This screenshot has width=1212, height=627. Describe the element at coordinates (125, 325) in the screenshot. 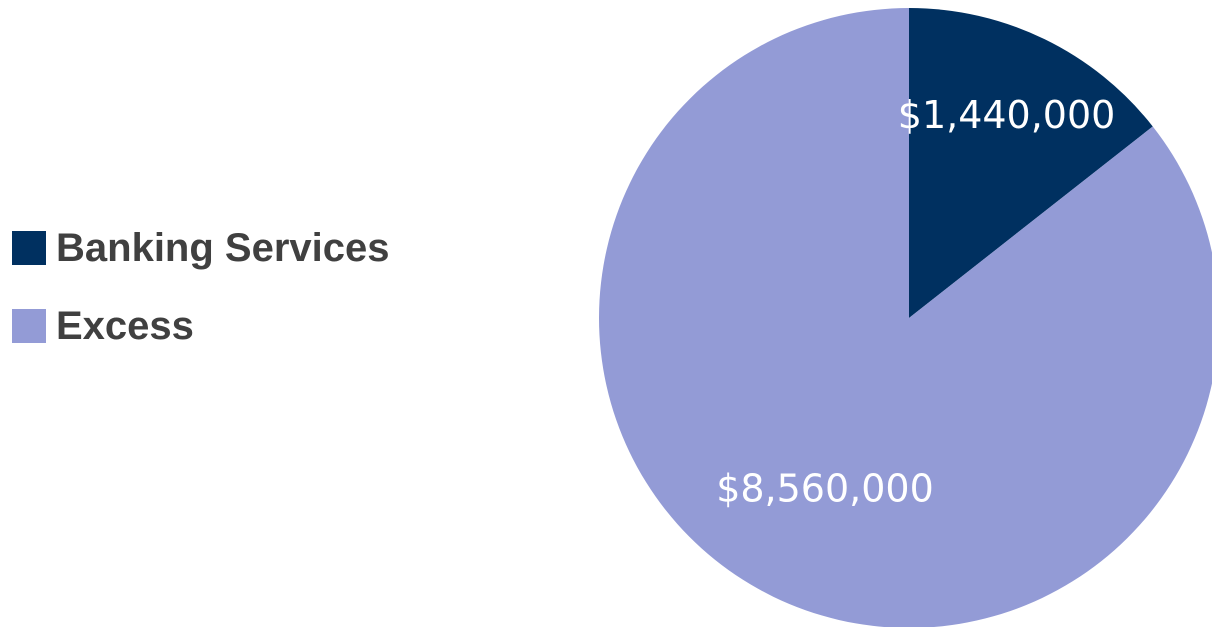

I see `legend-label-excess: Excess` at that location.